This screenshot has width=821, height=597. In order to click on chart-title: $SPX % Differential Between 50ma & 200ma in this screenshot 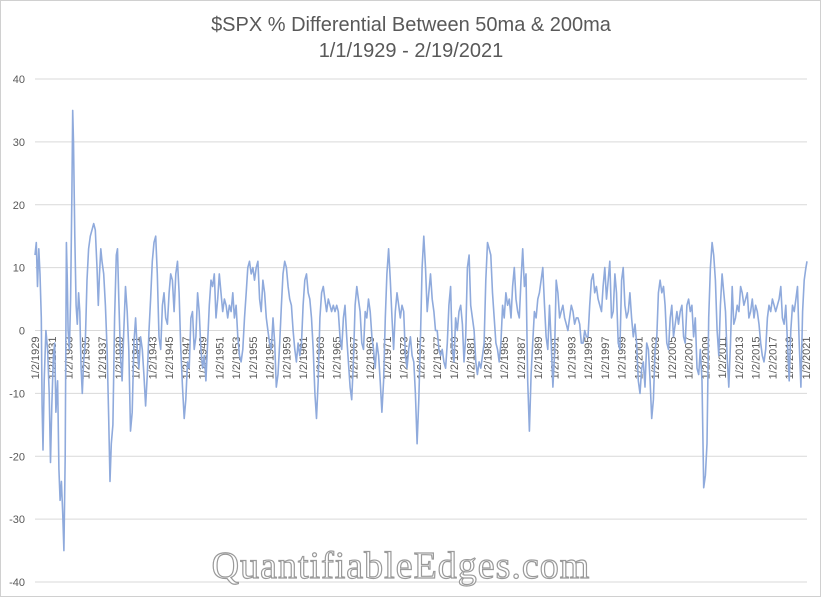, I will do `click(411, 25)`.